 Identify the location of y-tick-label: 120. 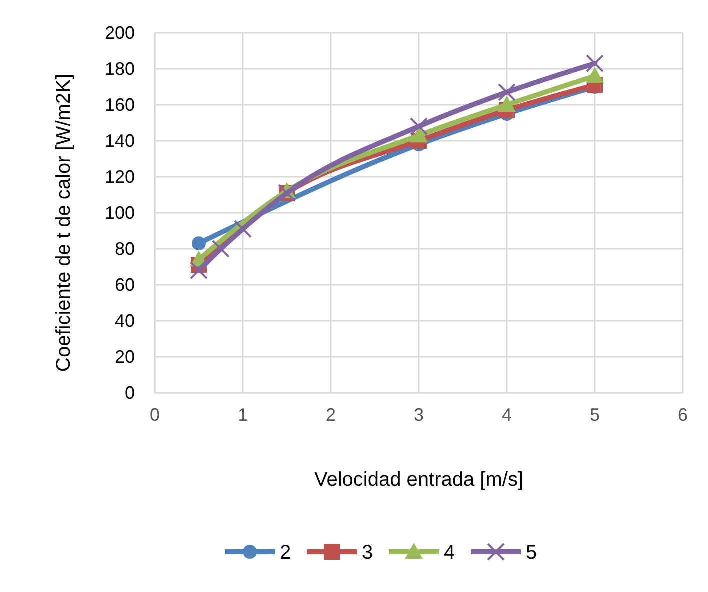
(119, 177).